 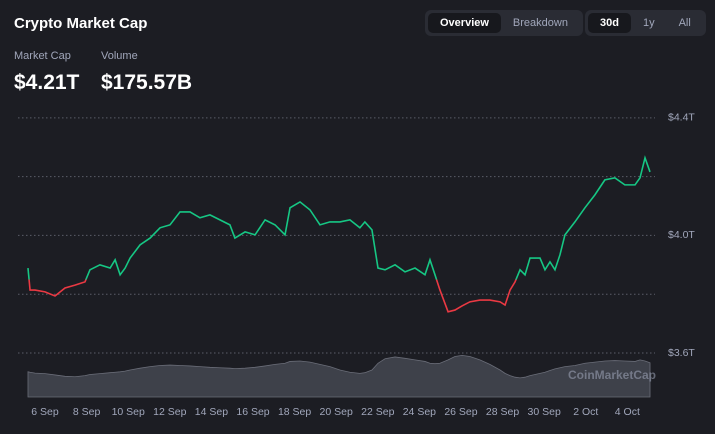 I want to click on x-tick-label: 2 Oct, so click(x=585, y=412).